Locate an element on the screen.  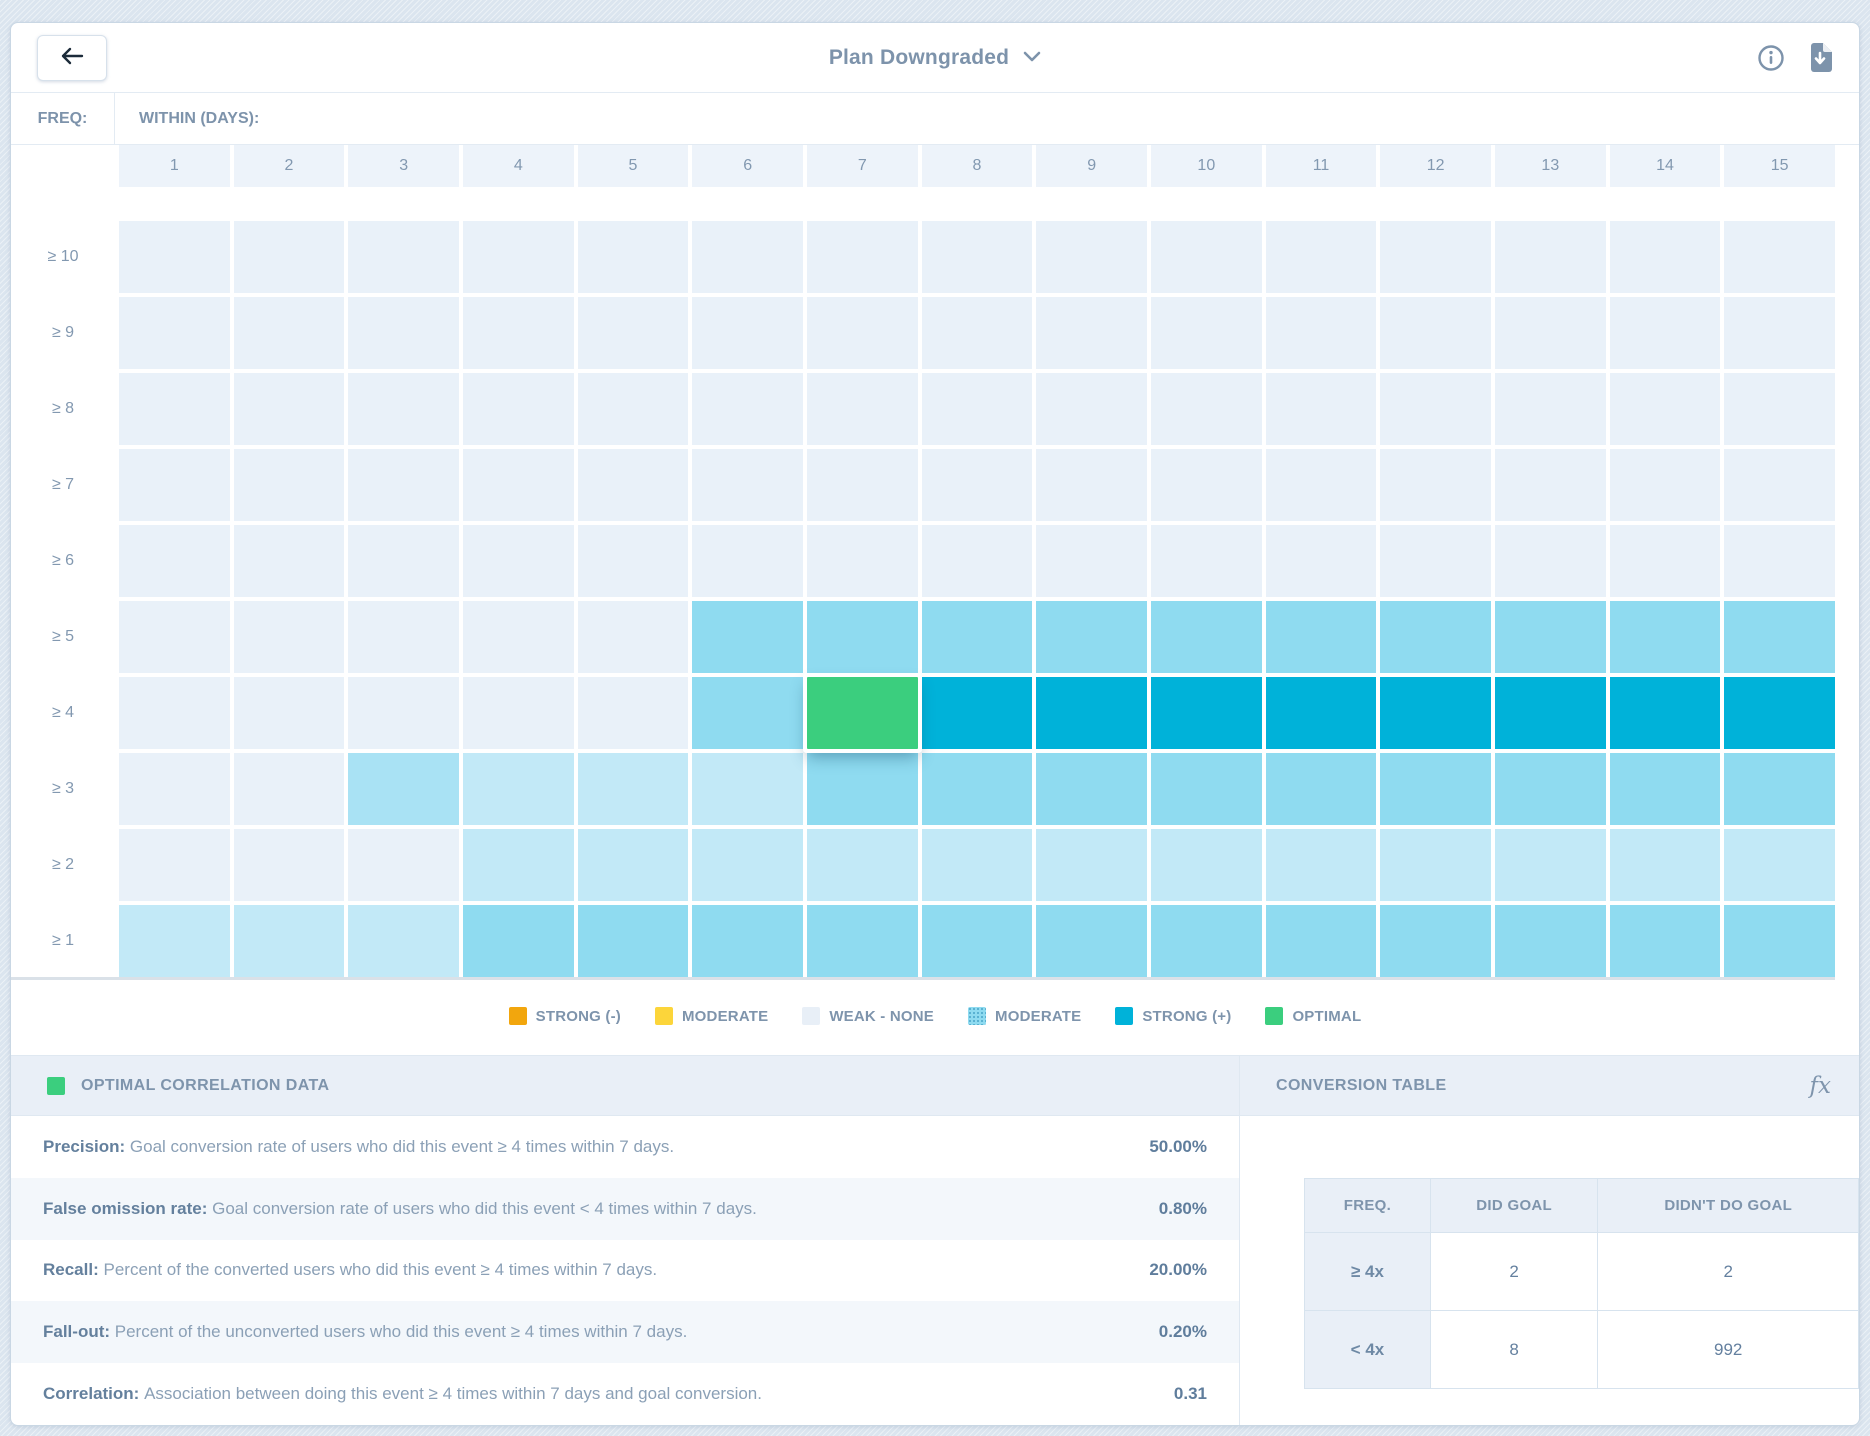
heatmap-cell-r≥6-d6 is located at coordinates (747, 561).